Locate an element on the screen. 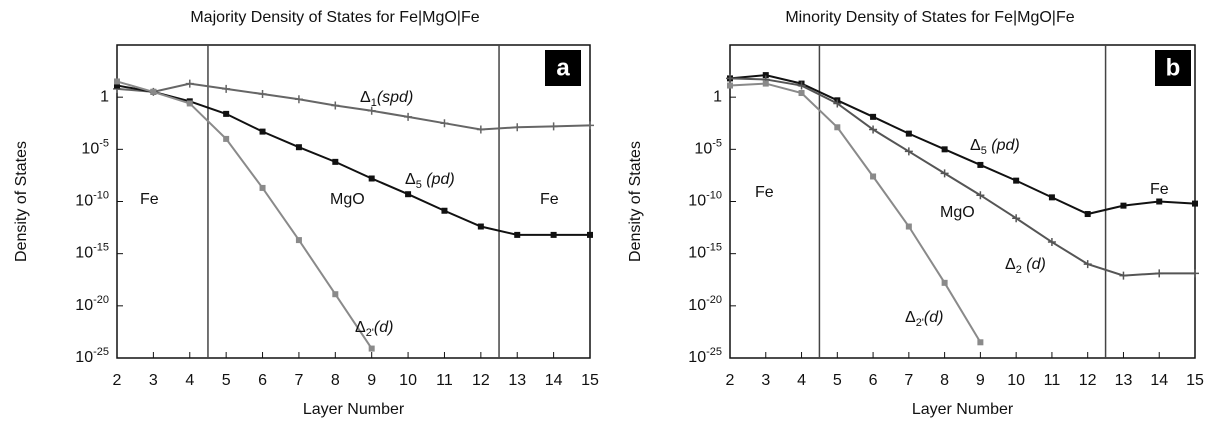 The image size is (1218, 434). x-tick-label: 12 is located at coordinates (481, 380).